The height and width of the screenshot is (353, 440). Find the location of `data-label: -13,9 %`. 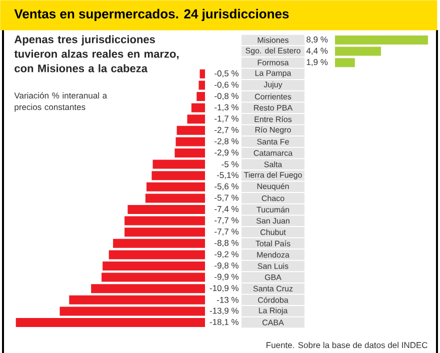

data-label: -13,9 % is located at coordinates (224, 311).